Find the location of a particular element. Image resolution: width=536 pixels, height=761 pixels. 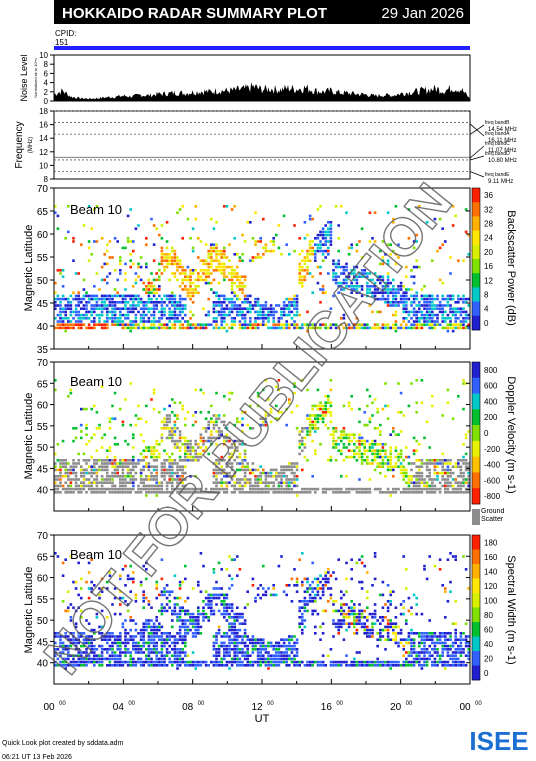

frequency-ylabel: Frequency is located at coordinates (19, 144).